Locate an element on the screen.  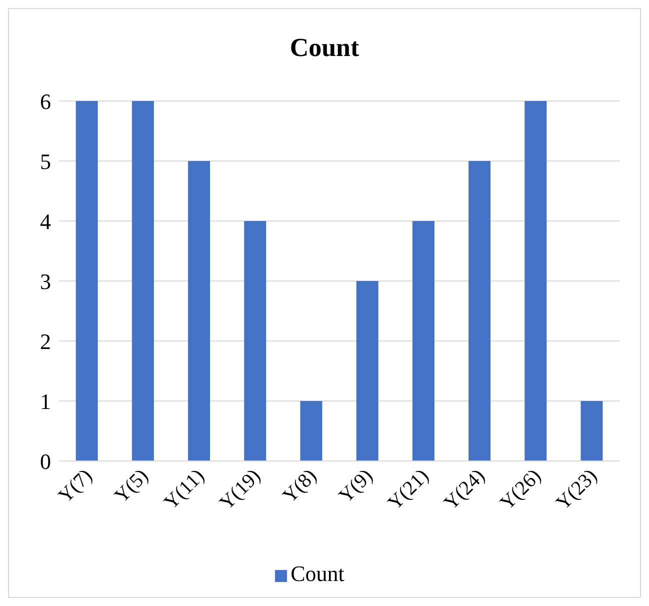
x-tick-label: Y(5) is located at coordinates (131, 486).